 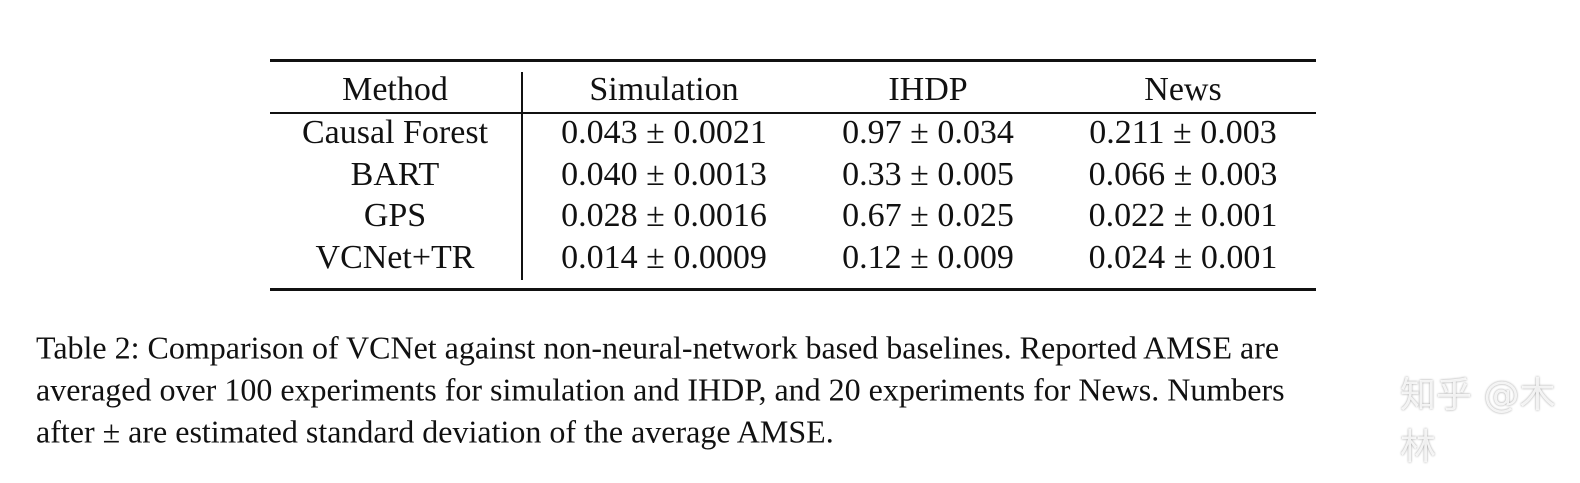 What do you see at coordinates (664, 215) in the screenshot?
I see `table-cell: 0.028 ± 0.0016` at bounding box center [664, 215].